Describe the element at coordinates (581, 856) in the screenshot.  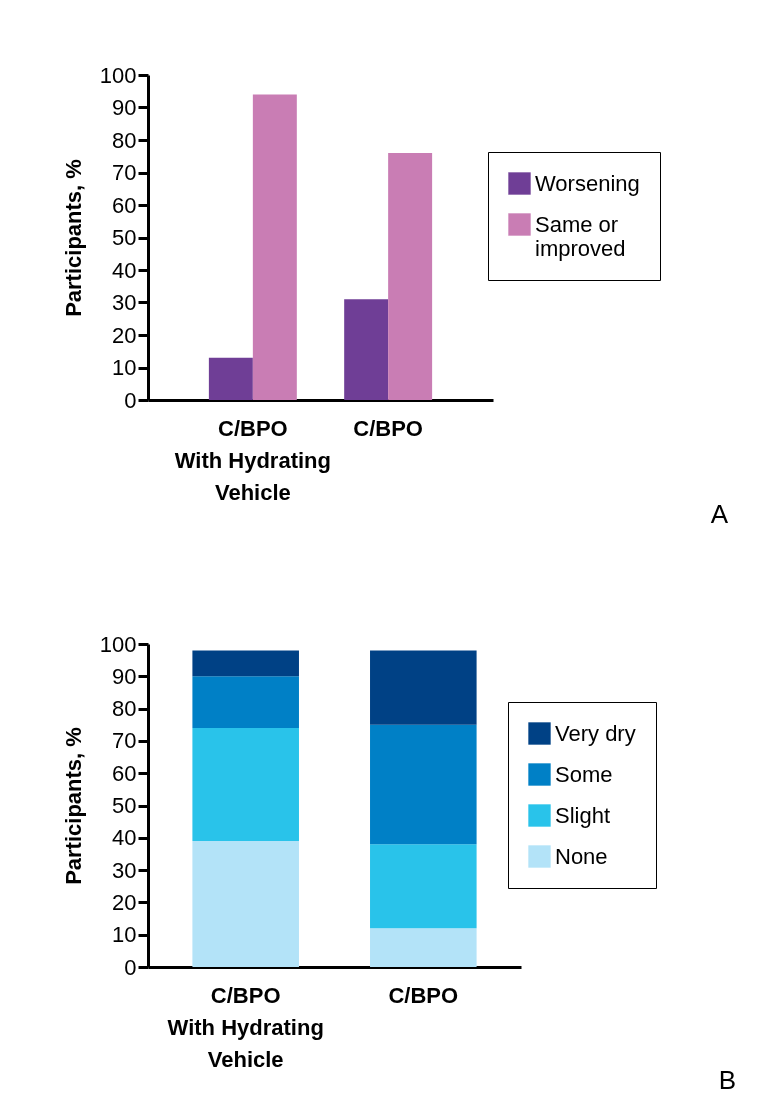
I see `legend-label: None` at that location.